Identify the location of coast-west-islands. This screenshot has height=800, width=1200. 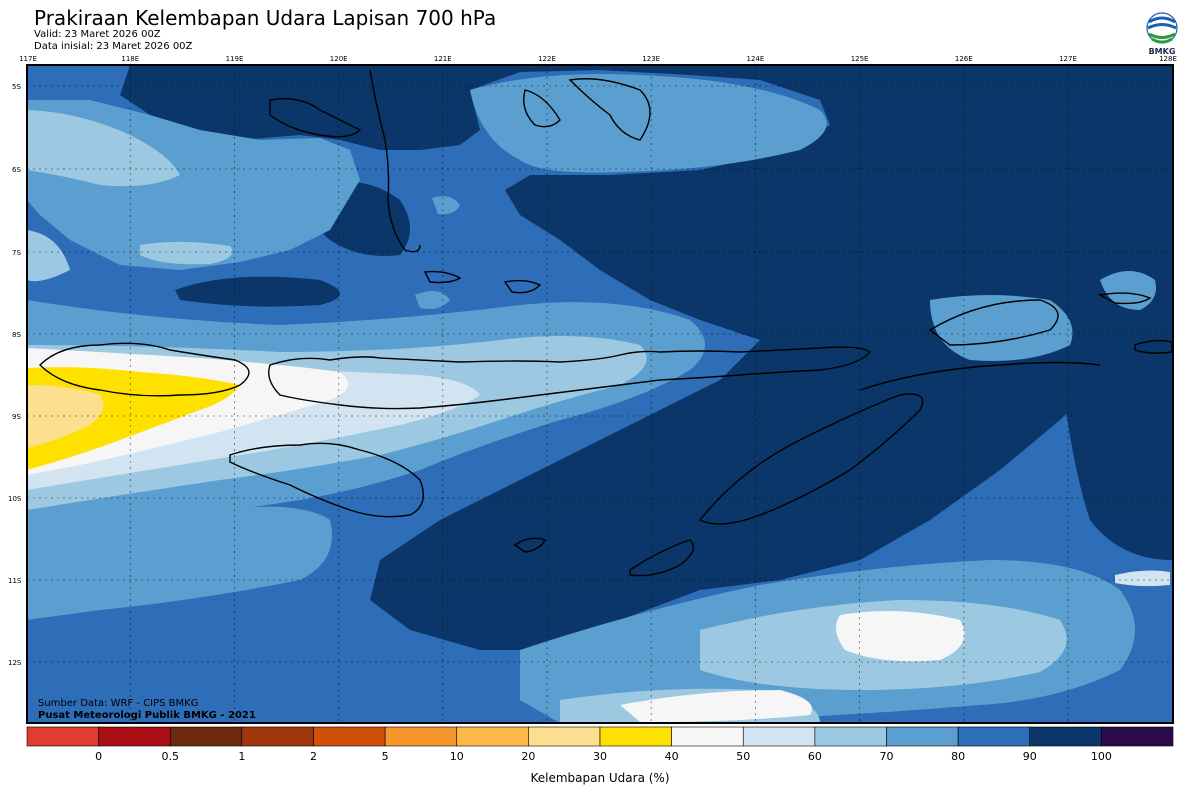
(315, 118).